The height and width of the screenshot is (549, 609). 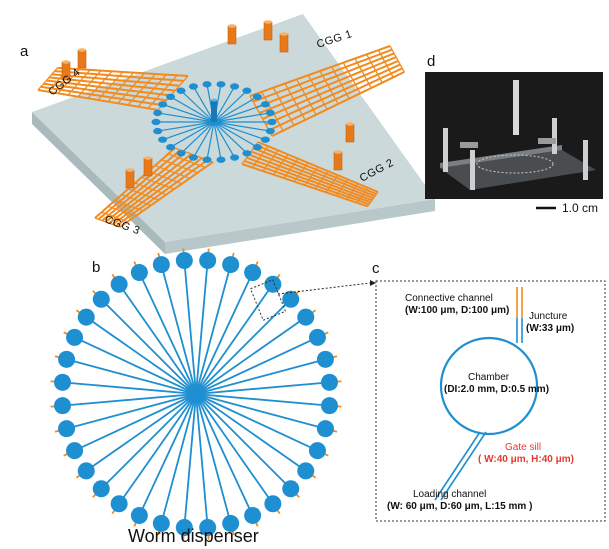 I want to click on inlet-pillars, so click(x=208, y=104).